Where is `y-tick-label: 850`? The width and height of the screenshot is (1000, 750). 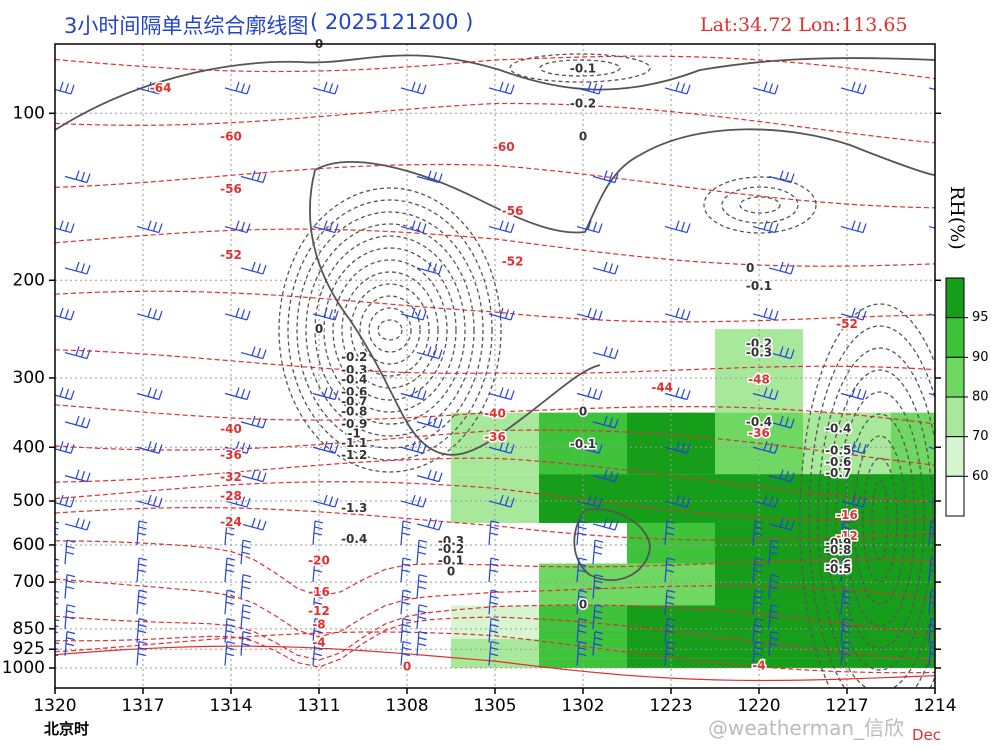 y-tick-label: 850 is located at coordinates (29, 629).